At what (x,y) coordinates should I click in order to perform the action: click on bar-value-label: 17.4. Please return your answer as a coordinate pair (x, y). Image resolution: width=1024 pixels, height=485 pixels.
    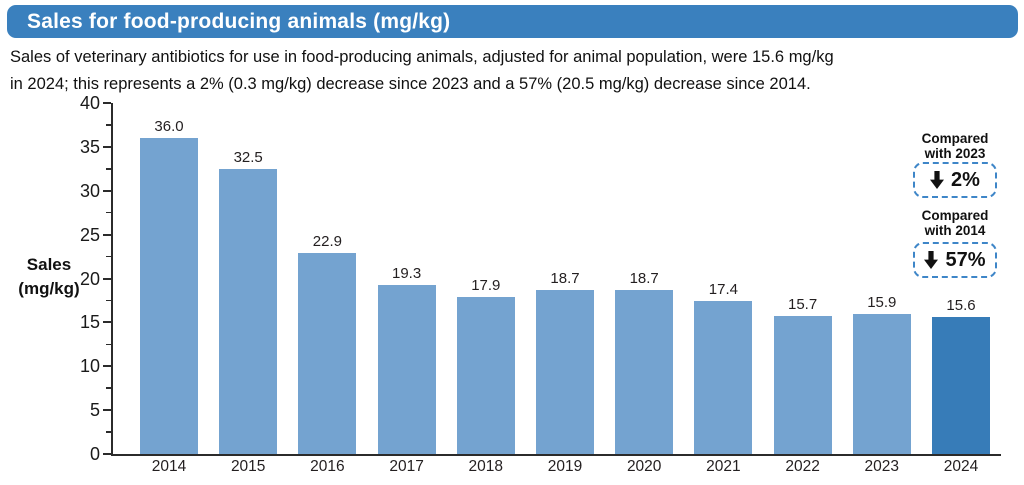
    Looking at the image, I should click on (723, 290).